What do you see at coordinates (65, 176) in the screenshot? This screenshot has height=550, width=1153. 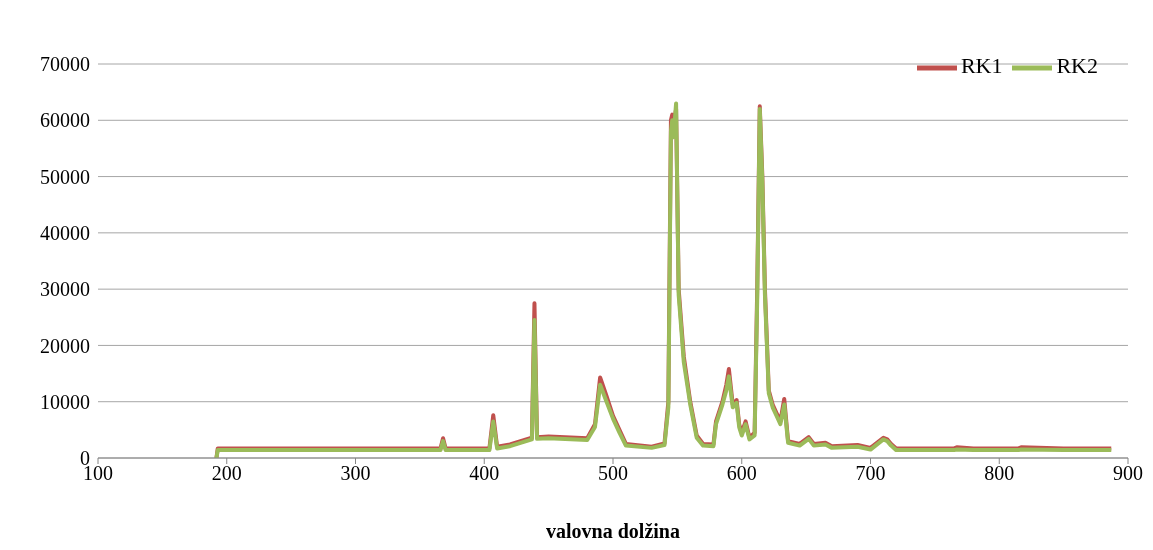 I see `y-tick-label: 50000` at bounding box center [65, 176].